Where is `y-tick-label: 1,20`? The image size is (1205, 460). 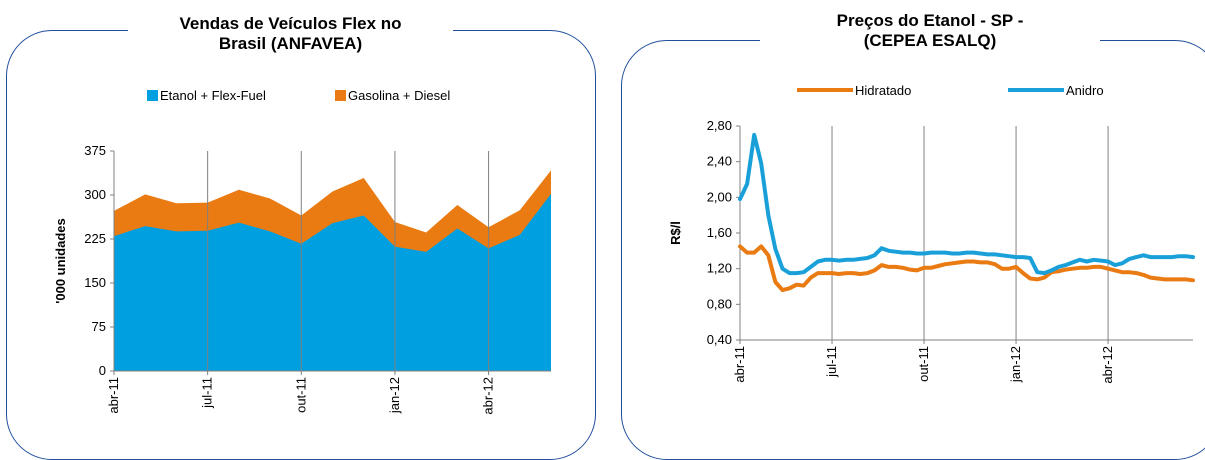
y-tick-label: 1,20 is located at coordinates (719, 268).